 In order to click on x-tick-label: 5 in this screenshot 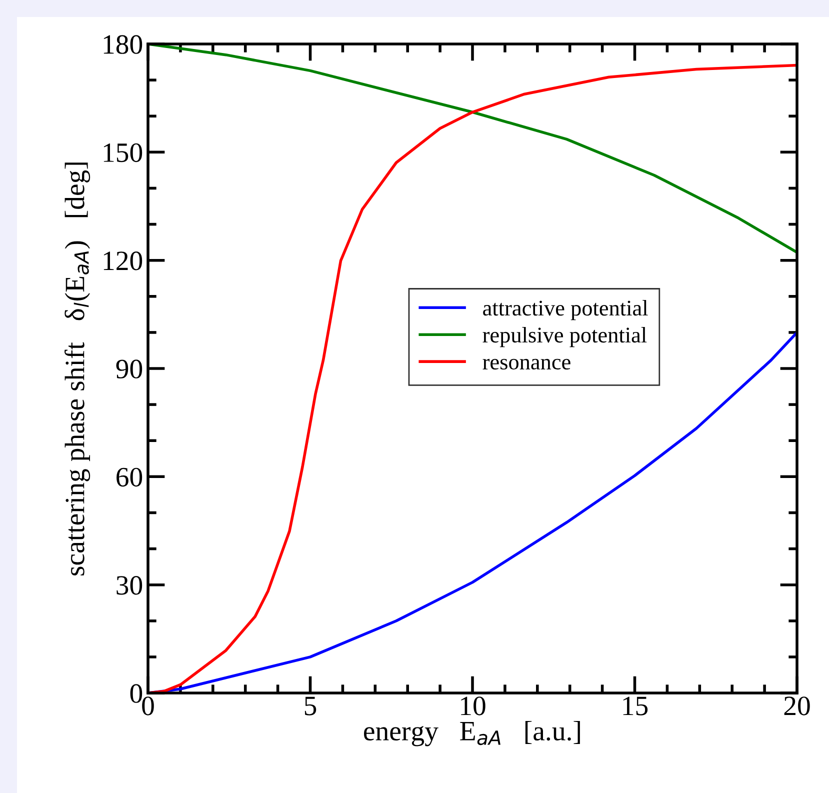, I will do `click(310, 706)`.